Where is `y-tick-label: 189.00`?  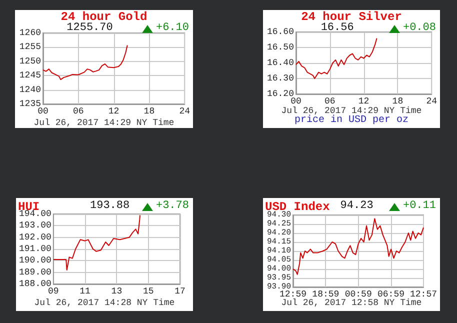 y-tick-label: 189.00 is located at coordinates (35, 272).